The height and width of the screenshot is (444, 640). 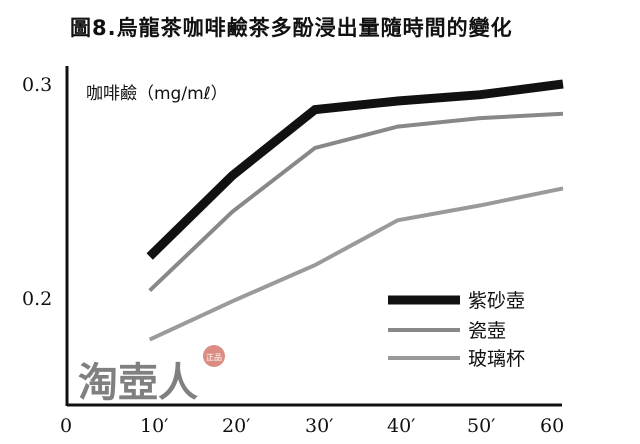 What do you see at coordinates (447, 331) in the screenshot?
I see `legend-item-1: 瓷壺` at bounding box center [447, 331].